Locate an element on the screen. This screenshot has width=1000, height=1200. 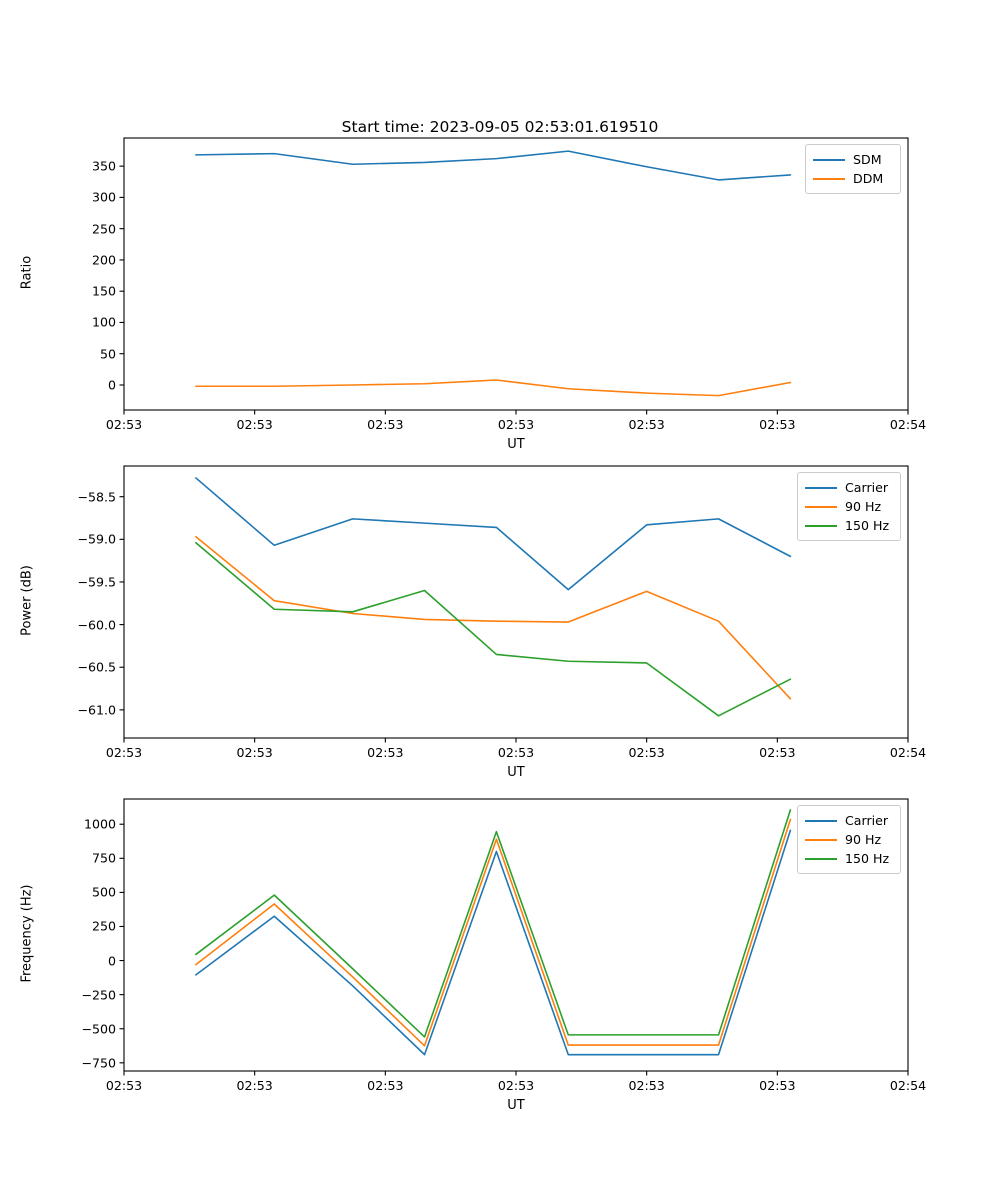
y-tick-label-frequency-3: 0 is located at coordinates (111, 961).